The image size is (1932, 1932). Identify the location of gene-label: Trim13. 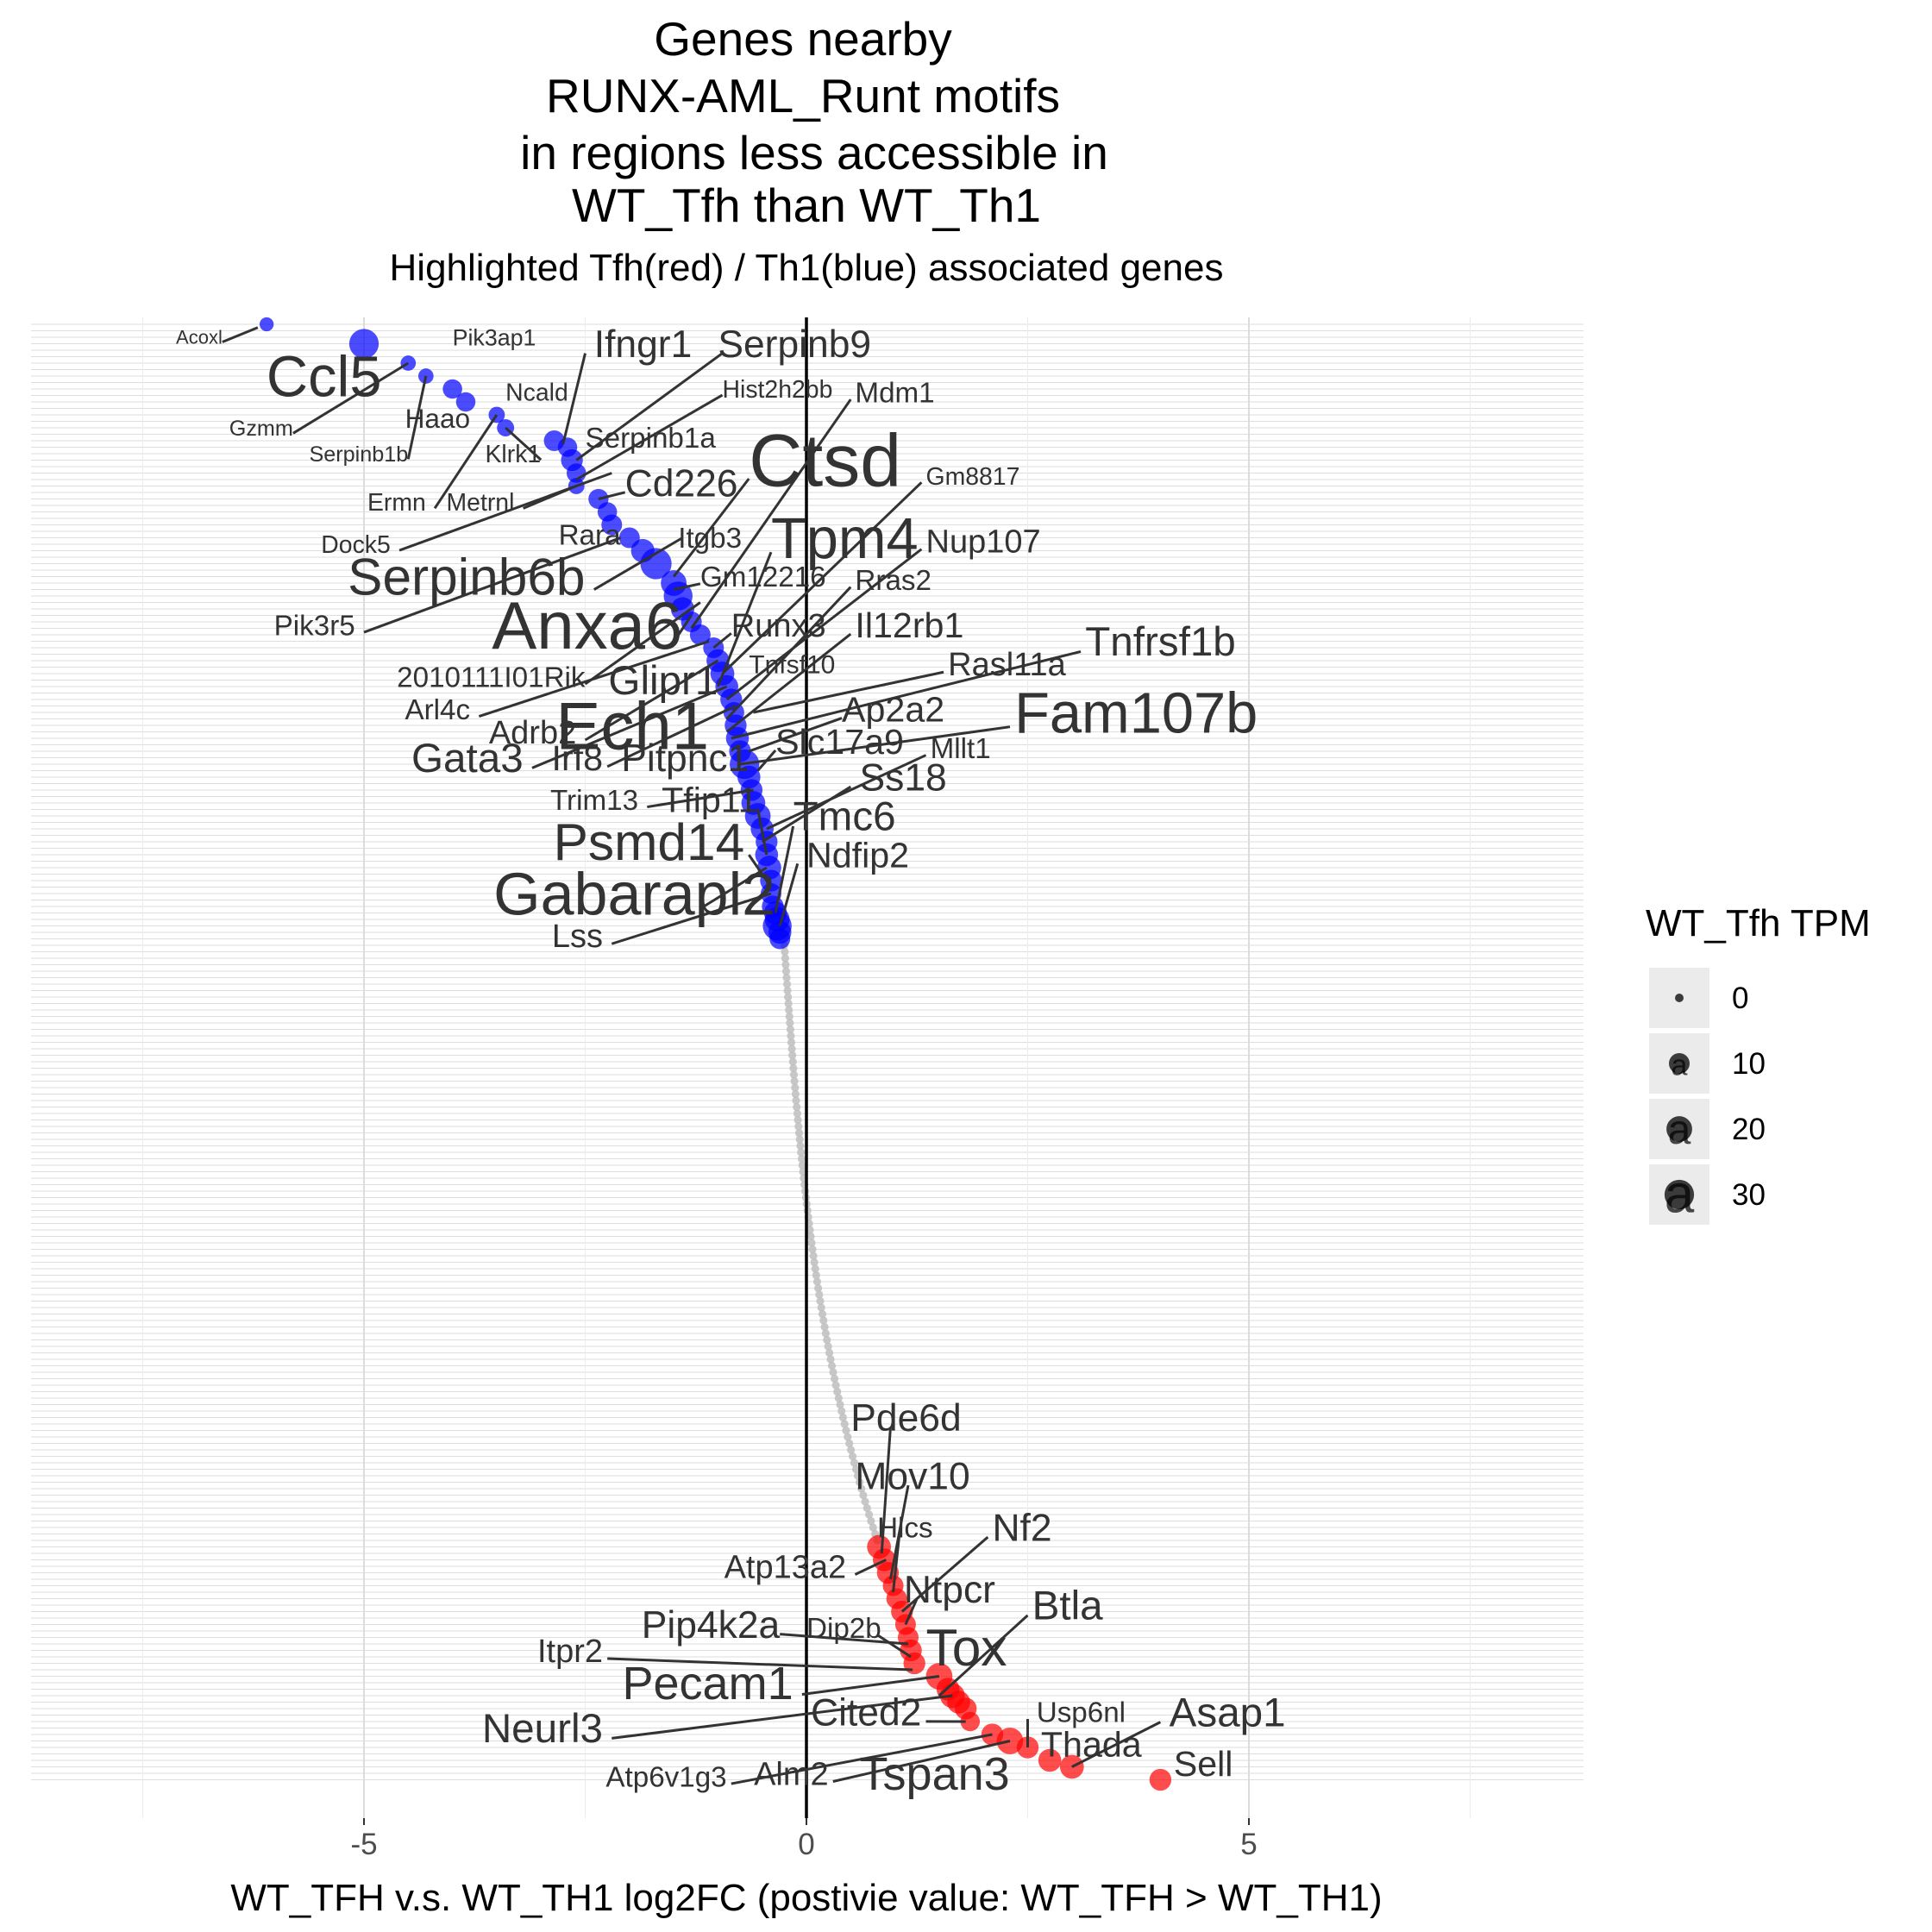
(594, 801).